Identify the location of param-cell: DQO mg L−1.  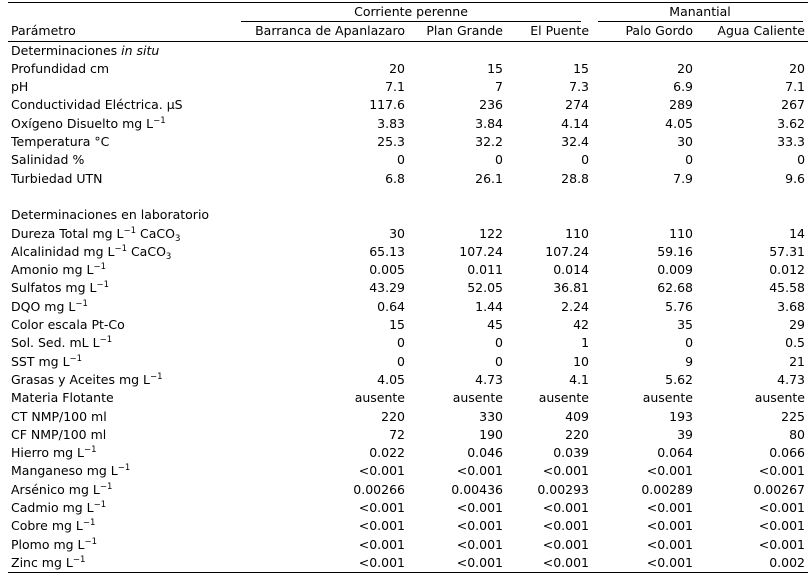
(119, 307).